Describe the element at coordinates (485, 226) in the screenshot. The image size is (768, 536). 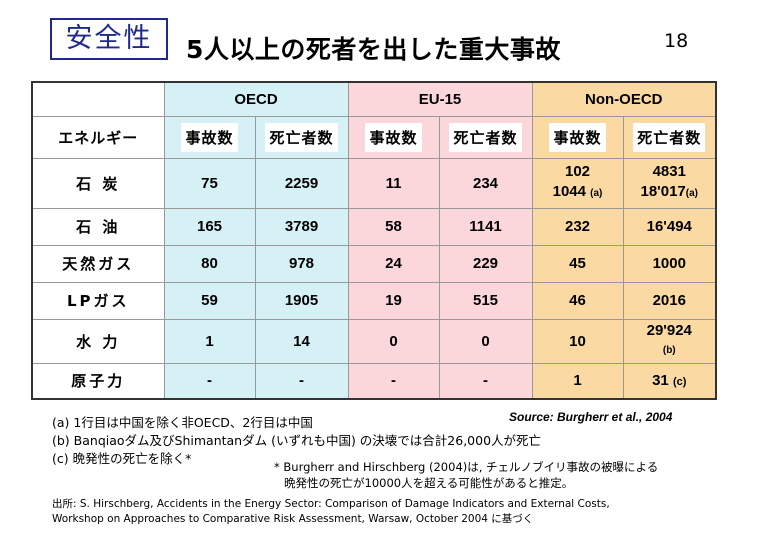
I see `cell: 1141` at that location.